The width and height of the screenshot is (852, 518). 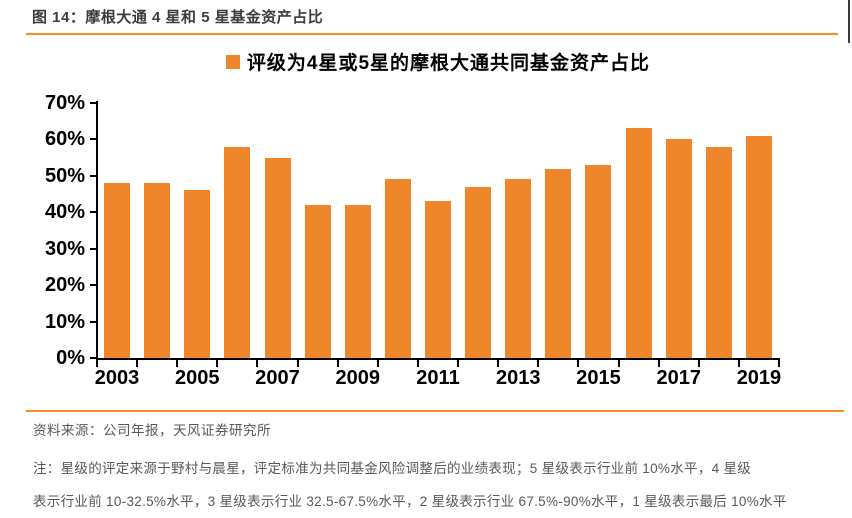 I want to click on bar-2004, so click(x=157, y=270).